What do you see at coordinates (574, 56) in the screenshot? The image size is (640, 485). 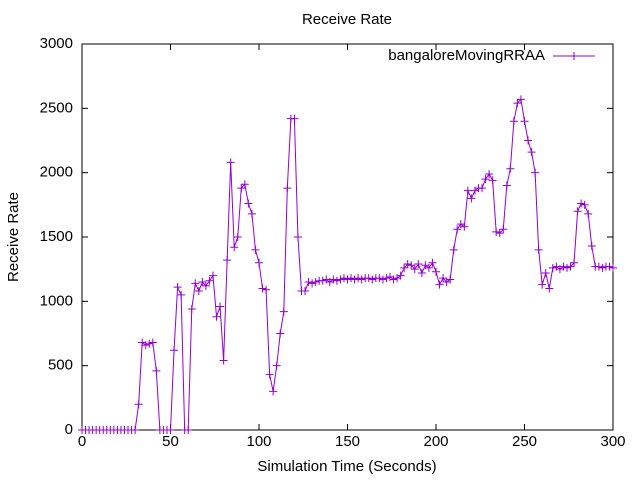 I see `legend-marker` at bounding box center [574, 56].